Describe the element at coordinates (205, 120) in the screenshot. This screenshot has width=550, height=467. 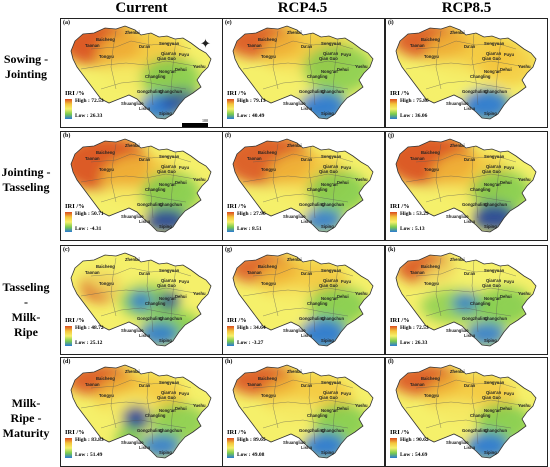
I see `scale-bar-label: 100` at that location.